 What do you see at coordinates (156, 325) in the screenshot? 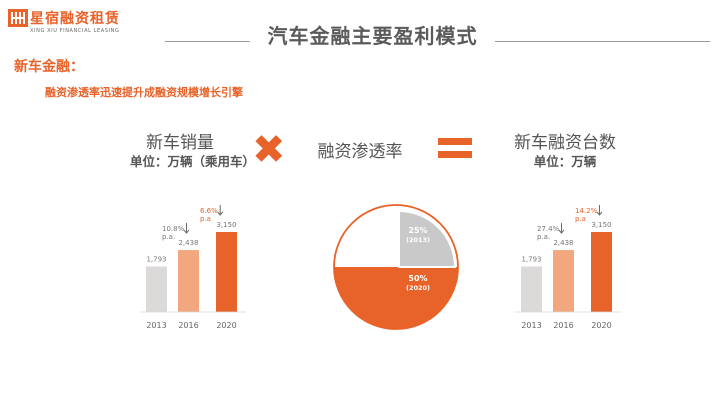
I see `left-category-label-2013: 2013` at bounding box center [156, 325].